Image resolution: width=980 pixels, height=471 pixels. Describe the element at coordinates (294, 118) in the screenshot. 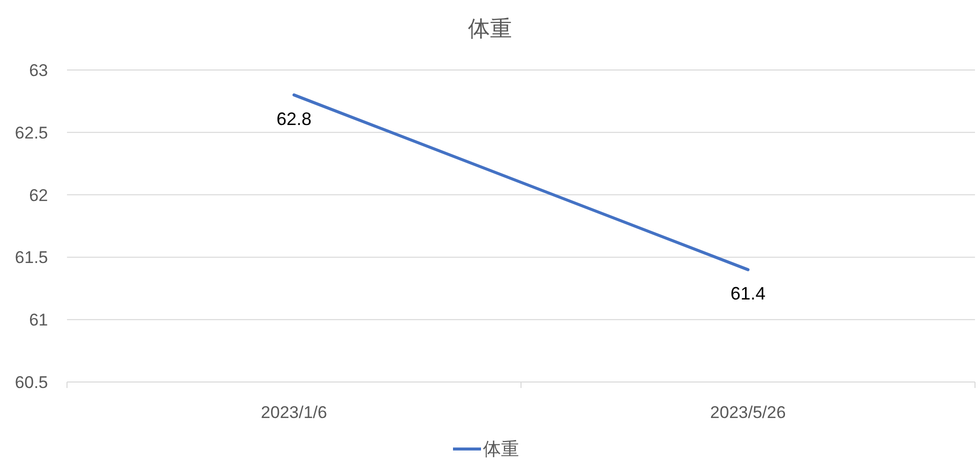

I see `data-label: 62.8` at that location.